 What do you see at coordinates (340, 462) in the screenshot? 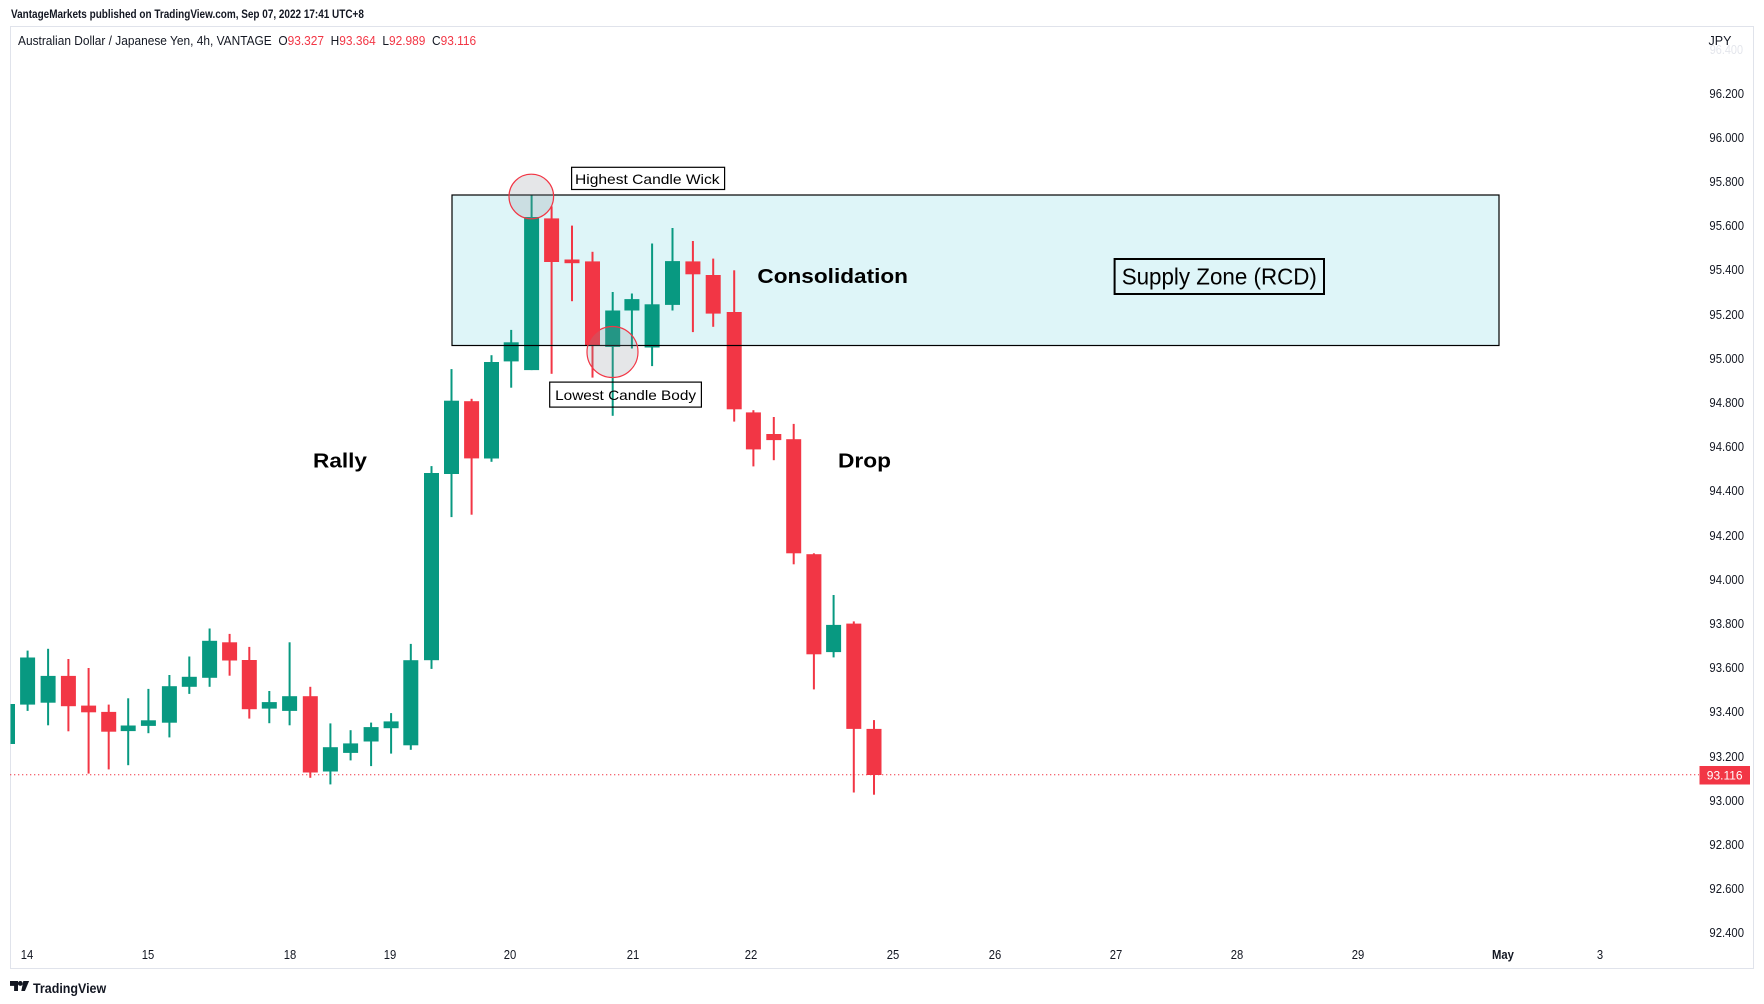
I see `svg-text: Rally` at bounding box center [340, 462].